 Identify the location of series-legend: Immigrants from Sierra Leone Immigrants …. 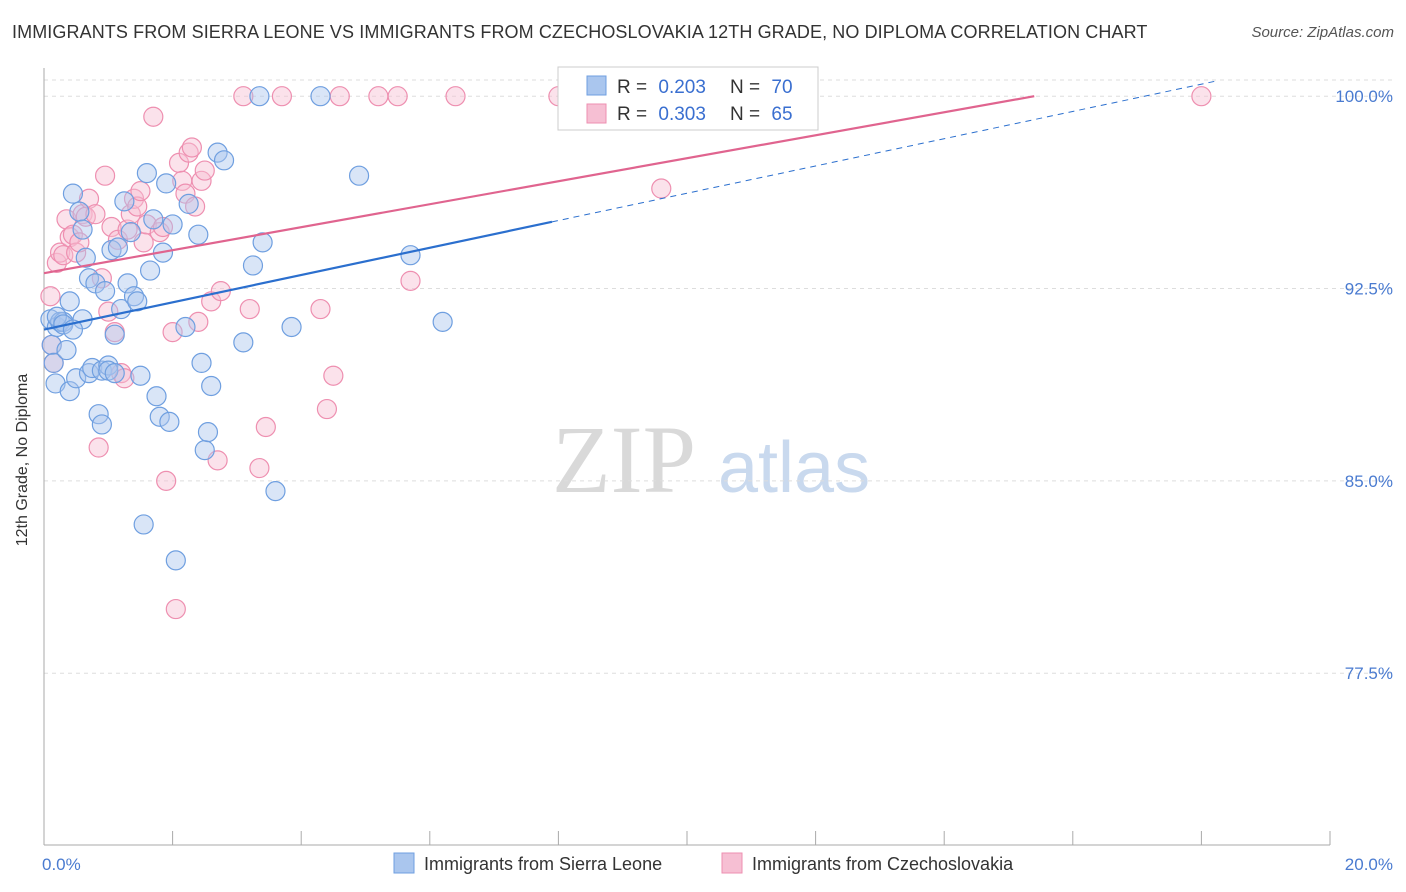
(703, 863).